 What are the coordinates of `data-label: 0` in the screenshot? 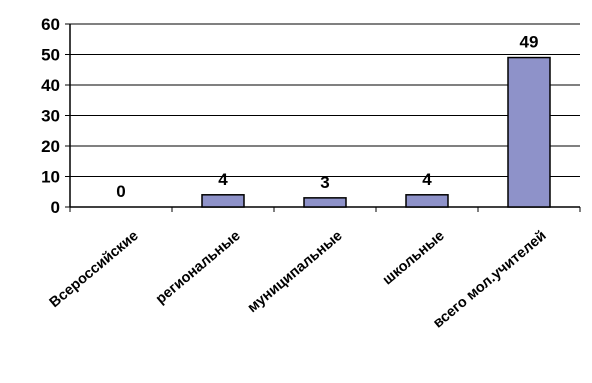 It's located at (120, 191).